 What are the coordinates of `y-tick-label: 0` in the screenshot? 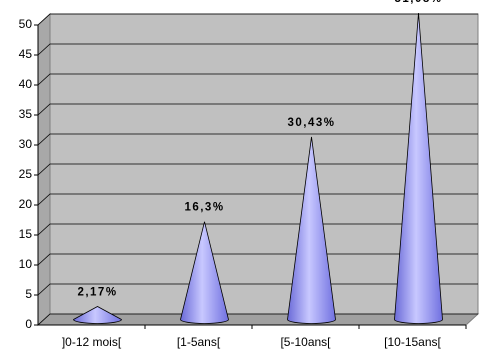 It's located at (28, 324).